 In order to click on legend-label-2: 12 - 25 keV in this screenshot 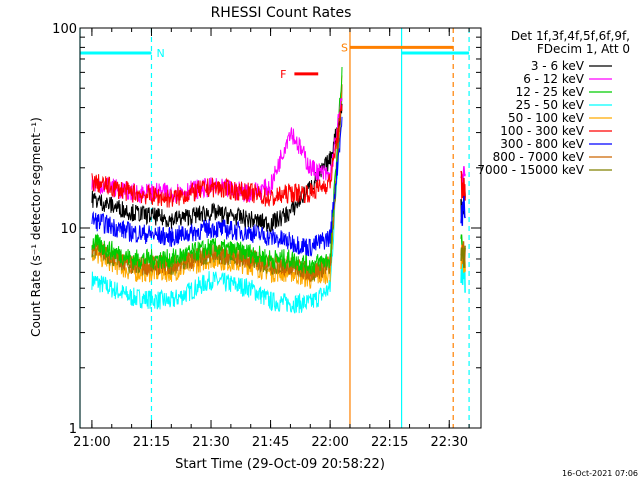, I will do `click(550, 92)`.